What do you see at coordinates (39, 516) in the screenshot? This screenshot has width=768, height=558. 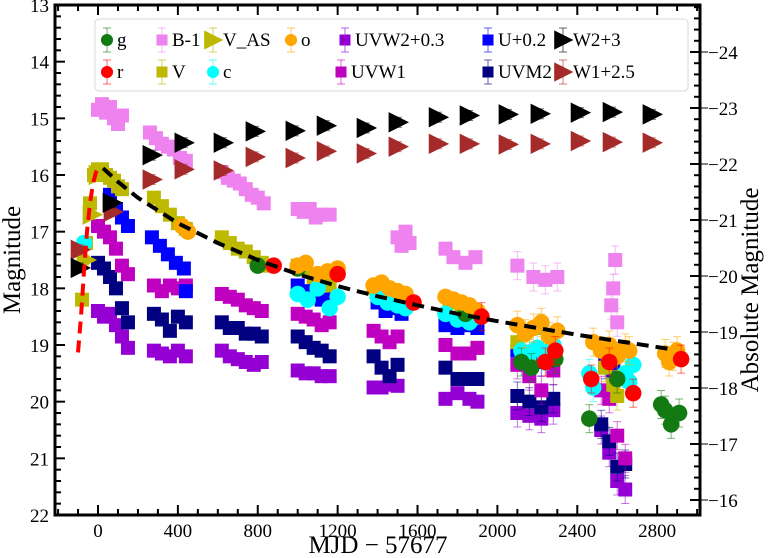 I see `y-tick-label: 22` at bounding box center [39, 516].